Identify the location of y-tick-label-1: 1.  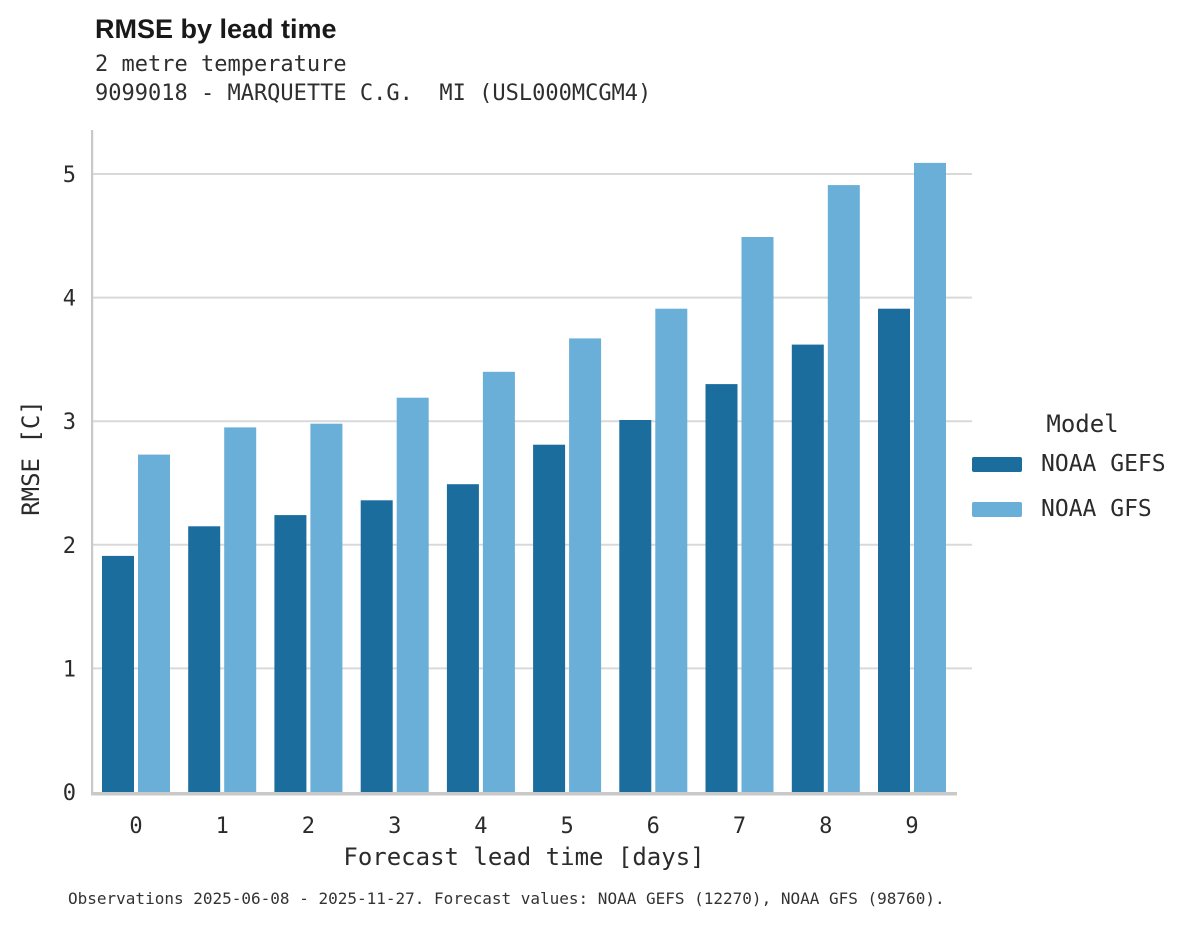
(69, 669).